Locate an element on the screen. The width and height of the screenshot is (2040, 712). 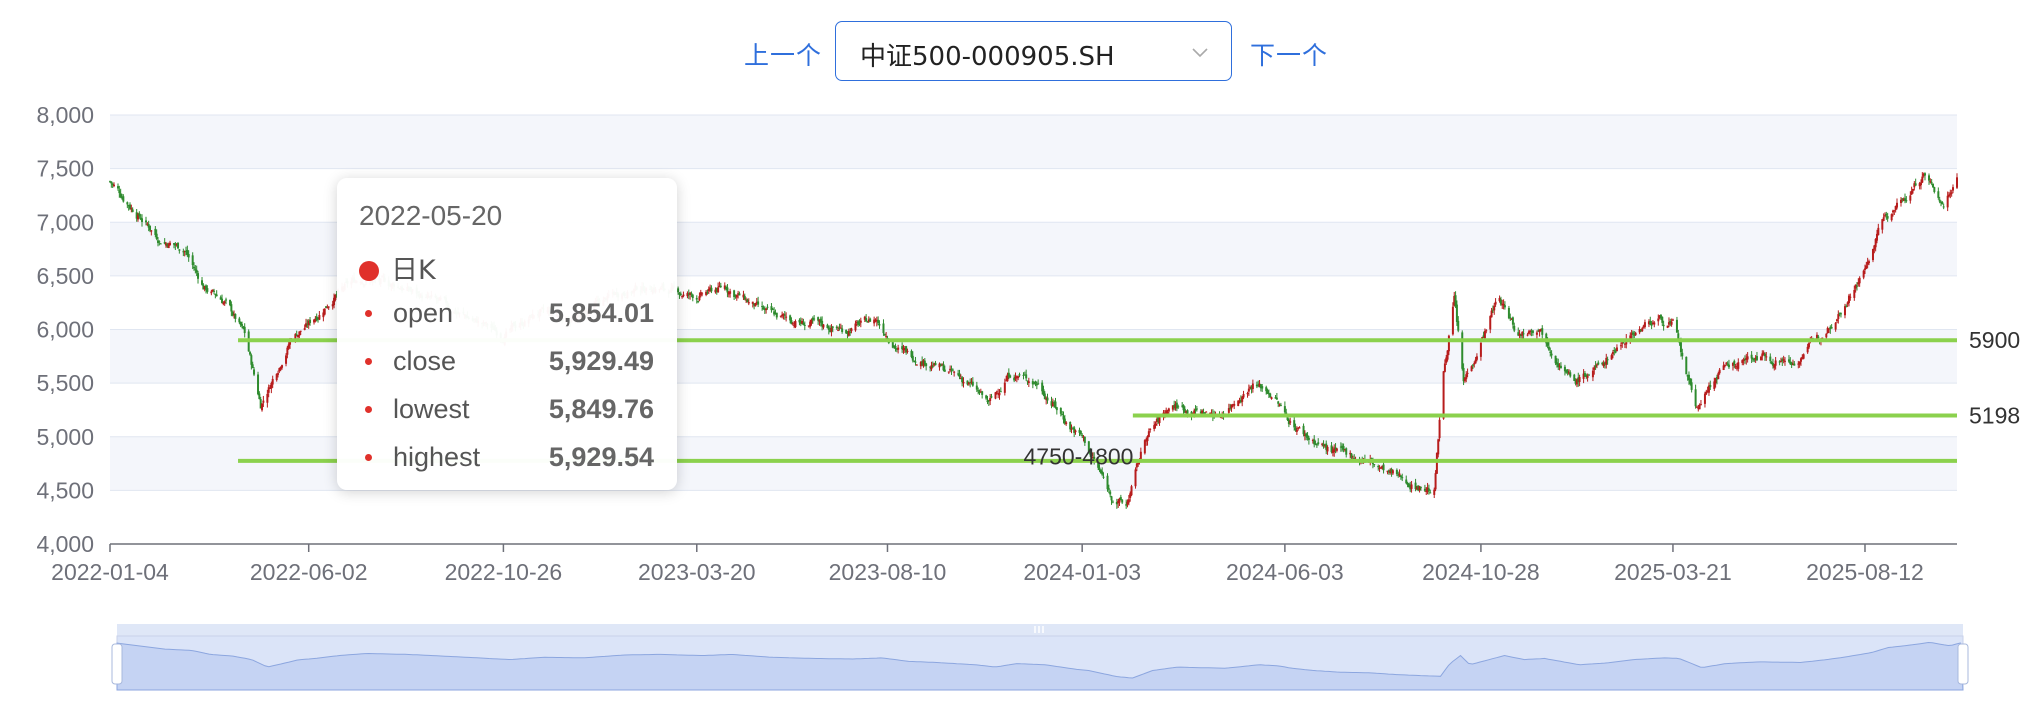
x-tick-label: 2025-03-21 is located at coordinates (1673, 572).